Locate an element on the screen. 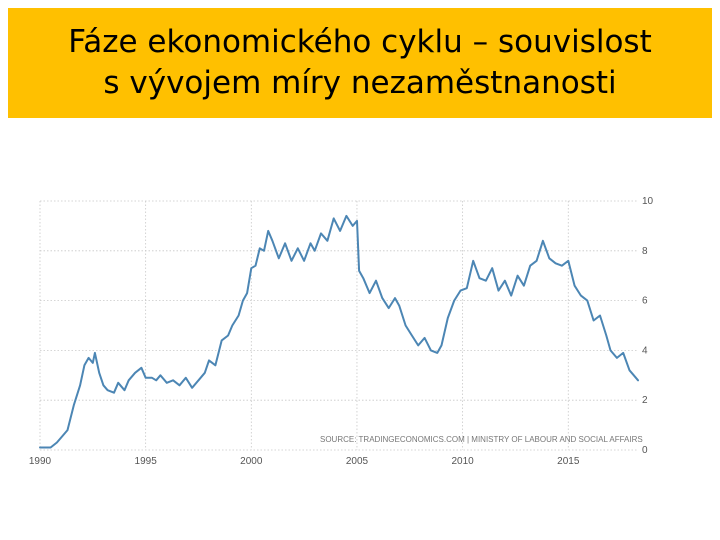  slide-title-line-1: Fáze ekonomického cyklu – souvislost is located at coordinates (360, 42).